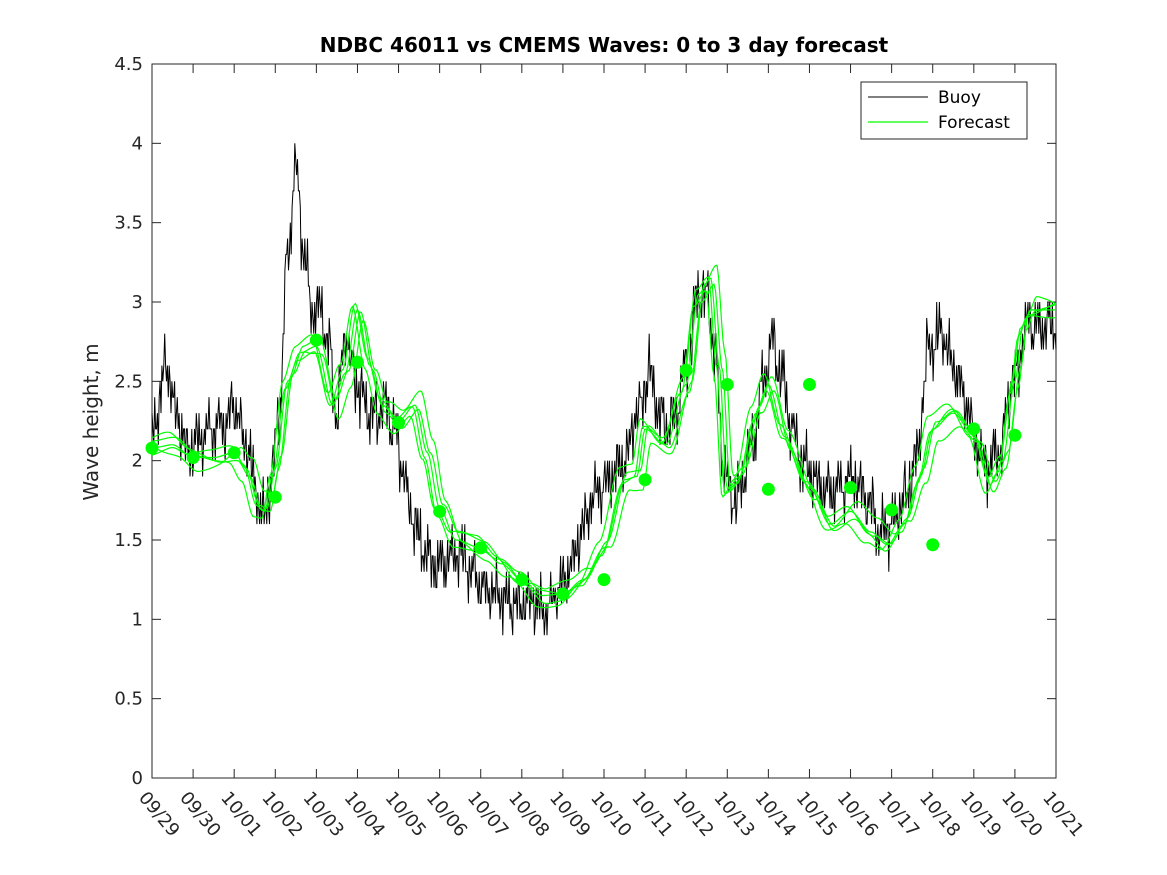 This screenshot has height=875, width=1167. I want to click on y-tick-label: 3.5, so click(128, 223).